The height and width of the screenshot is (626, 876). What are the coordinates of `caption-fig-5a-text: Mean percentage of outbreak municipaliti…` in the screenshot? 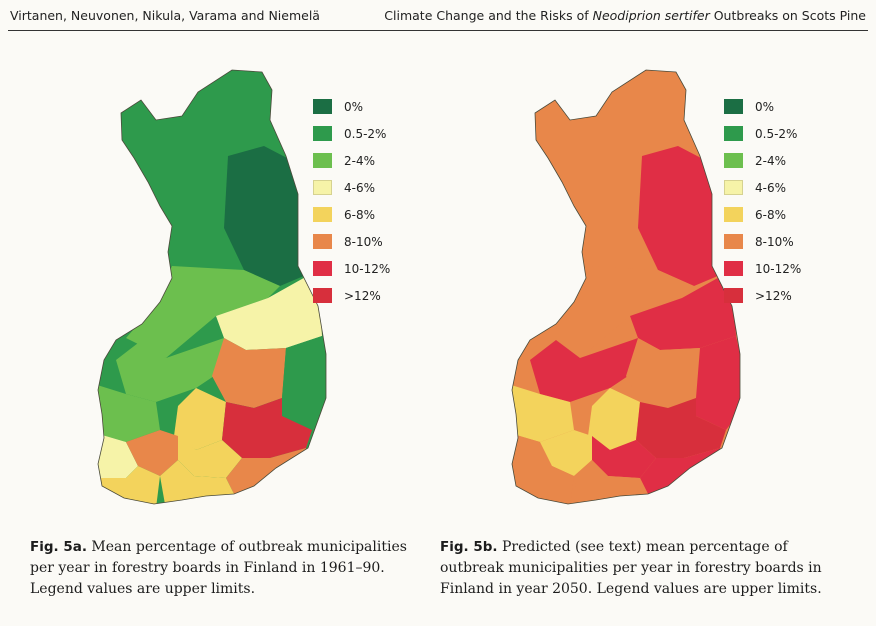 It's located at (218, 568).